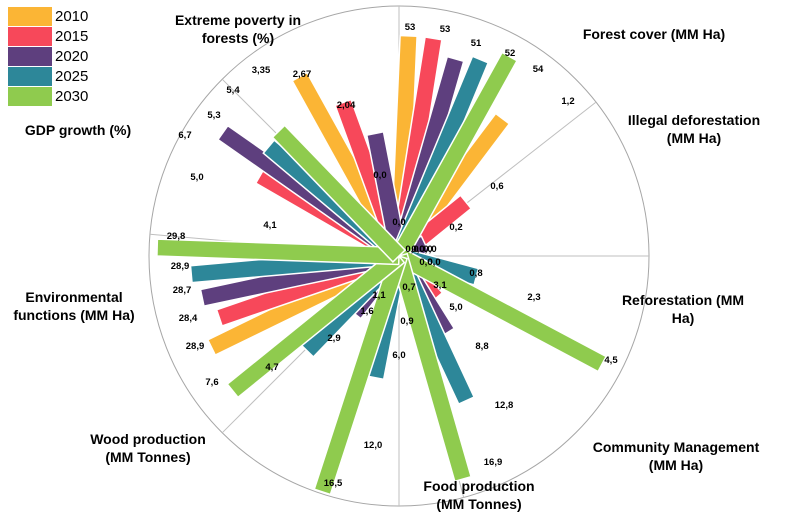 The image size is (792, 516). What do you see at coordinates (333, 338) in the screenshot?
I see `value-label-2025-5: 2,9` at bounding box center [333, 338].